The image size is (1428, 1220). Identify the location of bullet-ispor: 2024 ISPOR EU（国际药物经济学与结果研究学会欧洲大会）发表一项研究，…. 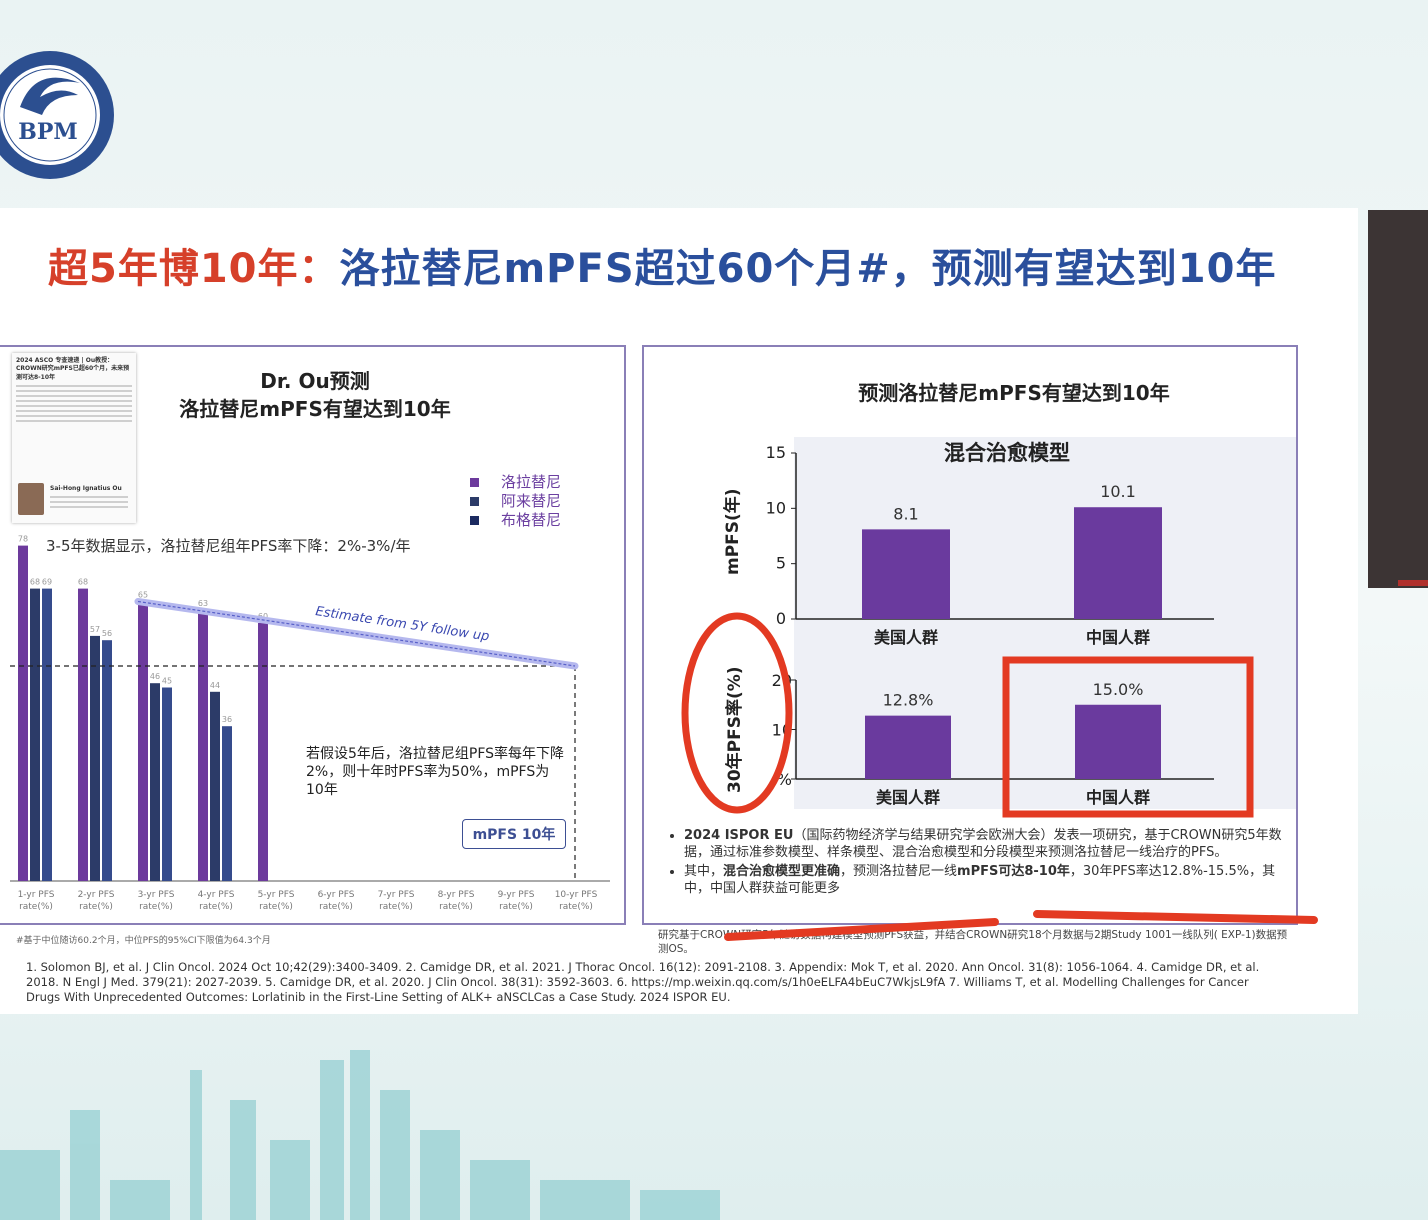
(984, 844).